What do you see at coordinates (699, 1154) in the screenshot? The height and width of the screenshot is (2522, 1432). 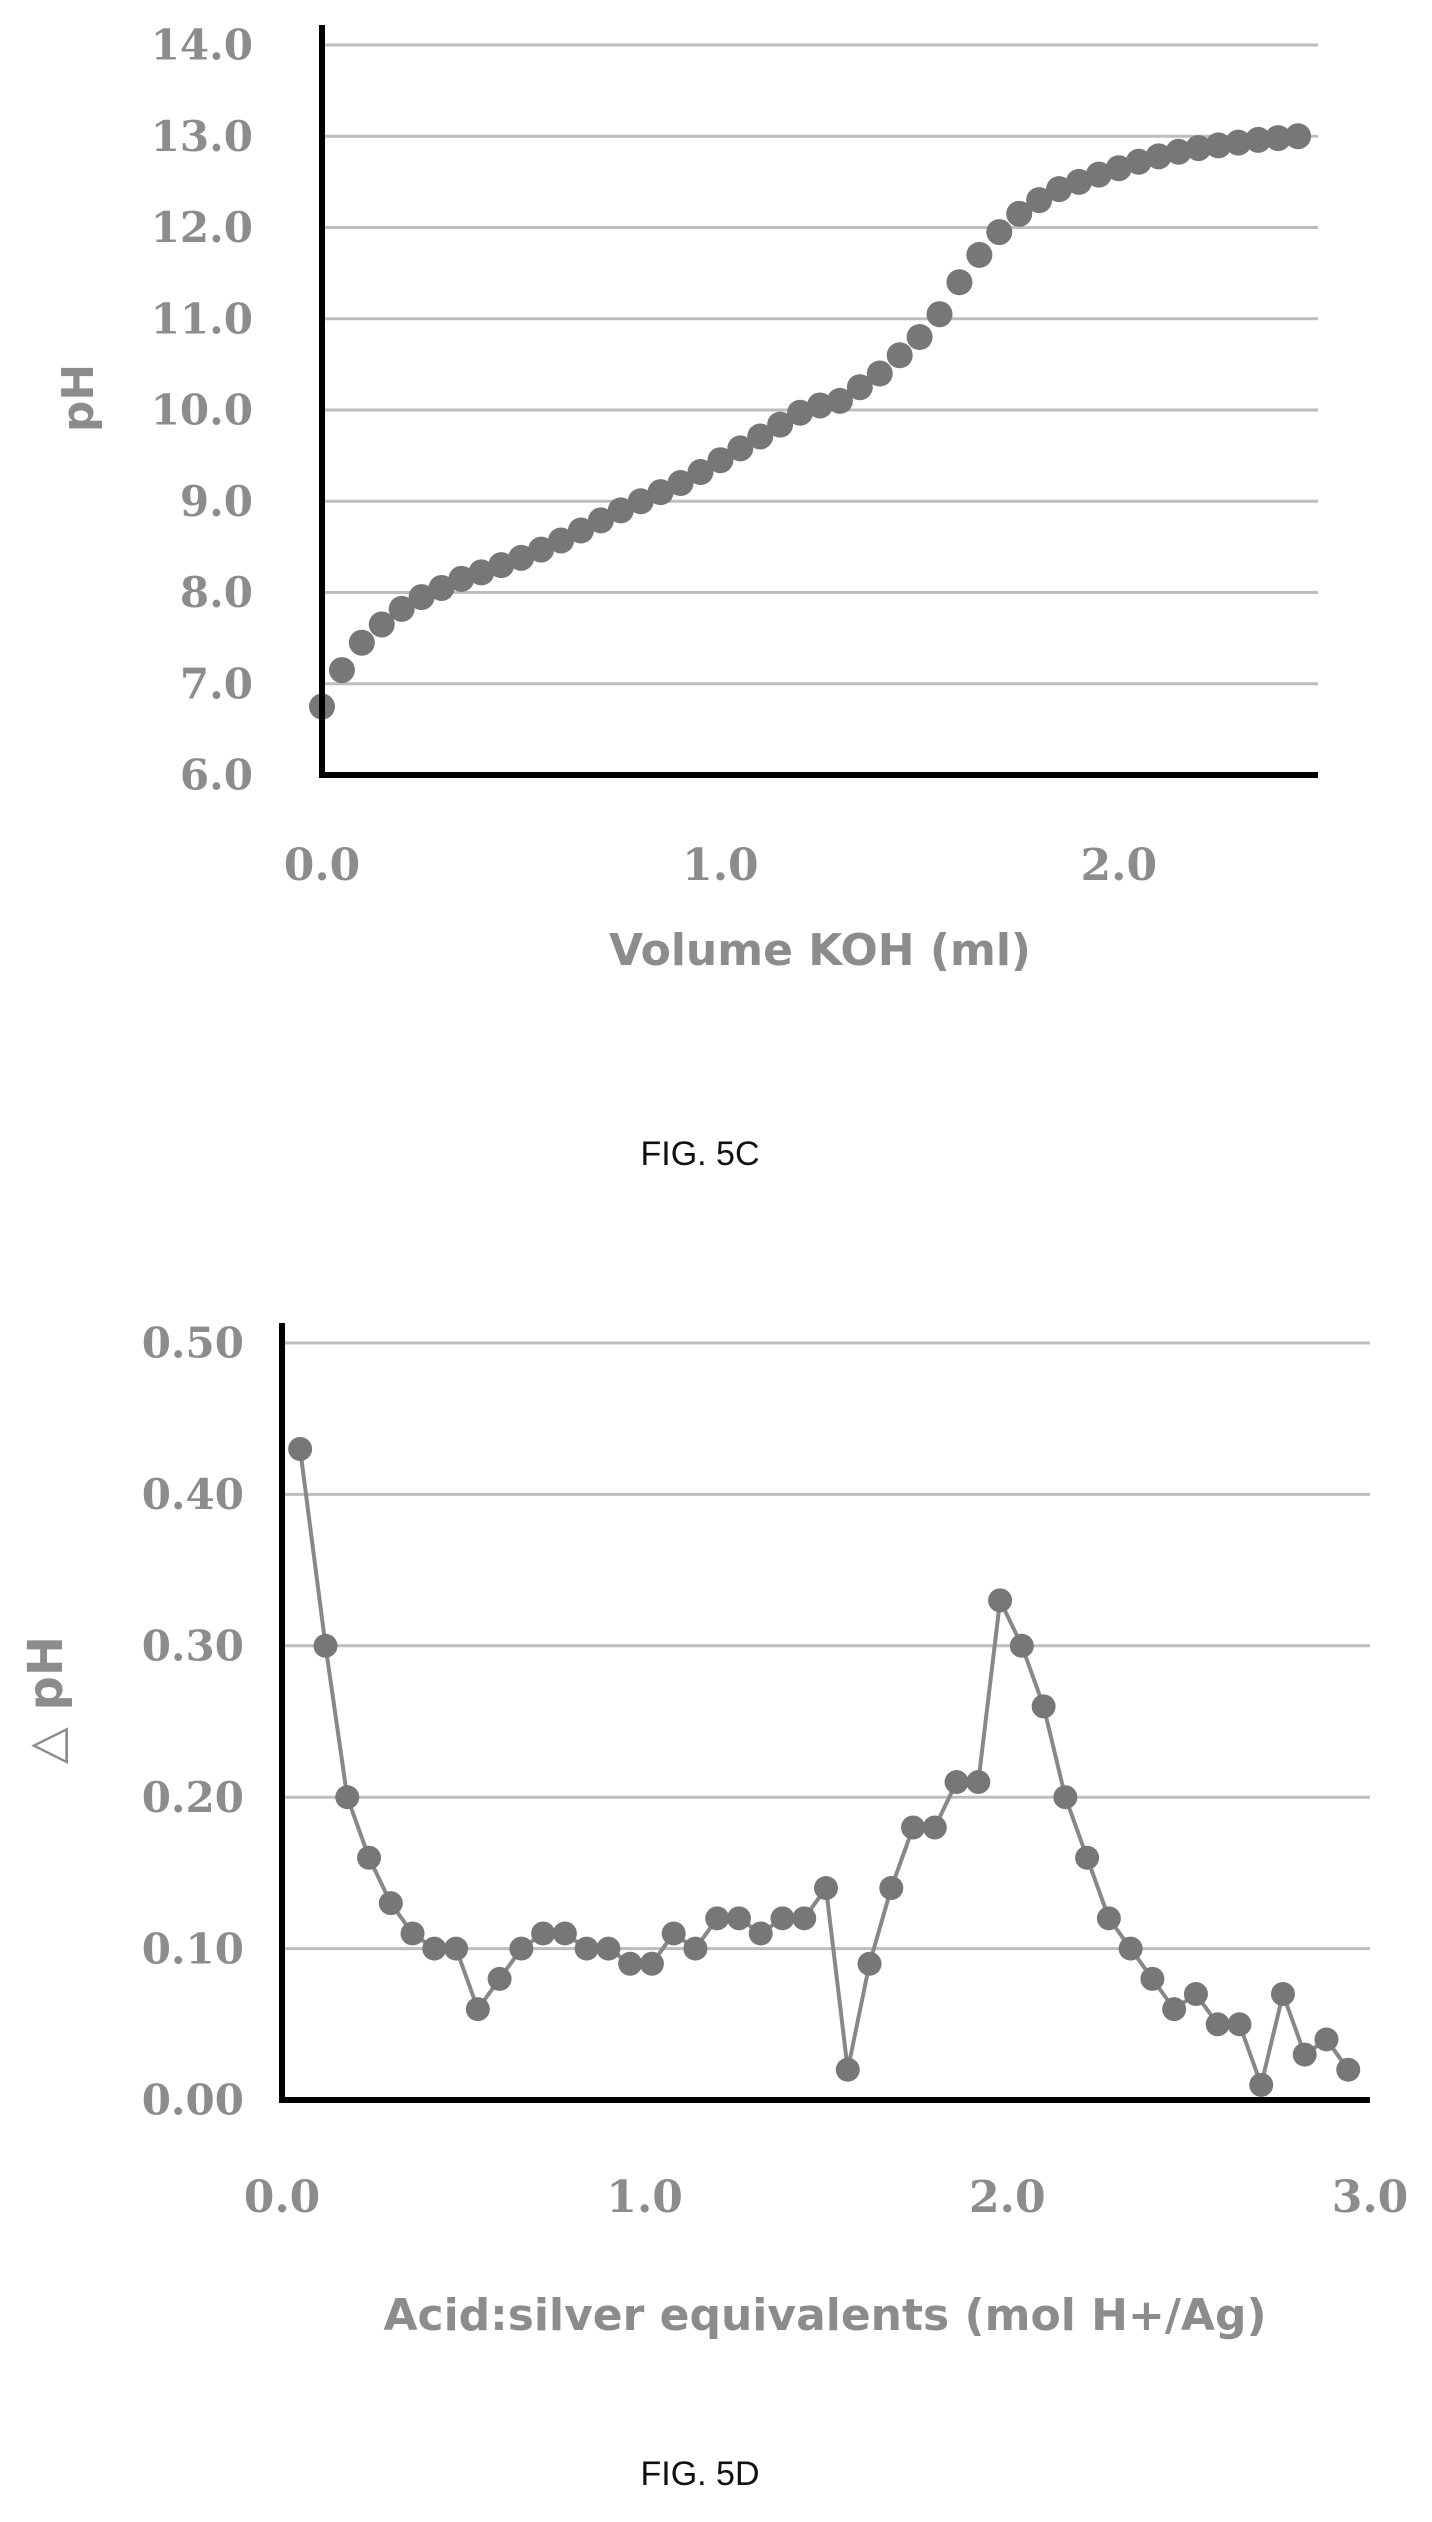 I see `fig5c-caption: FIG. 5C` at bounding box center [699, 1154].